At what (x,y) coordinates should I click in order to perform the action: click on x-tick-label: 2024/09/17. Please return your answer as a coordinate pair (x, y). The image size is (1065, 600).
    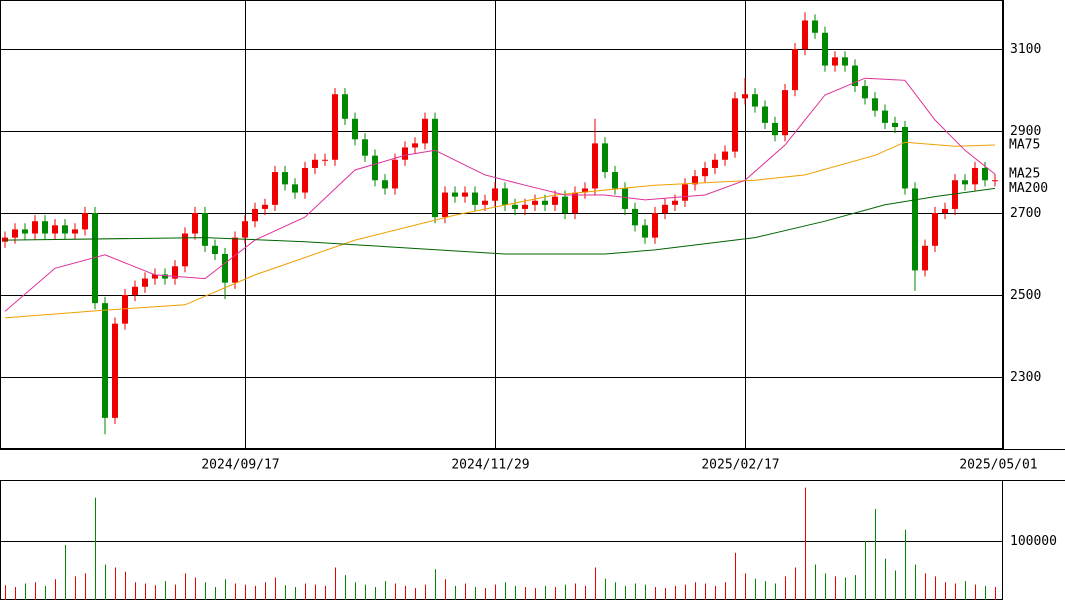
    Looking at the image, I should click on (240, 465).